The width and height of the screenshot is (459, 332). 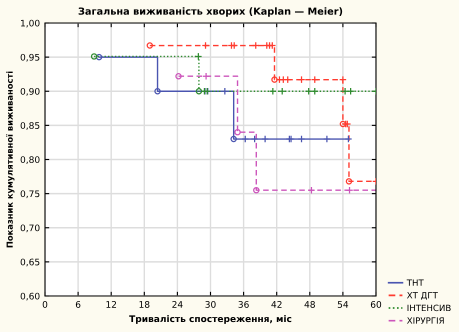 I want to click on x-tick-label: 0, so click(x=45, y=304).